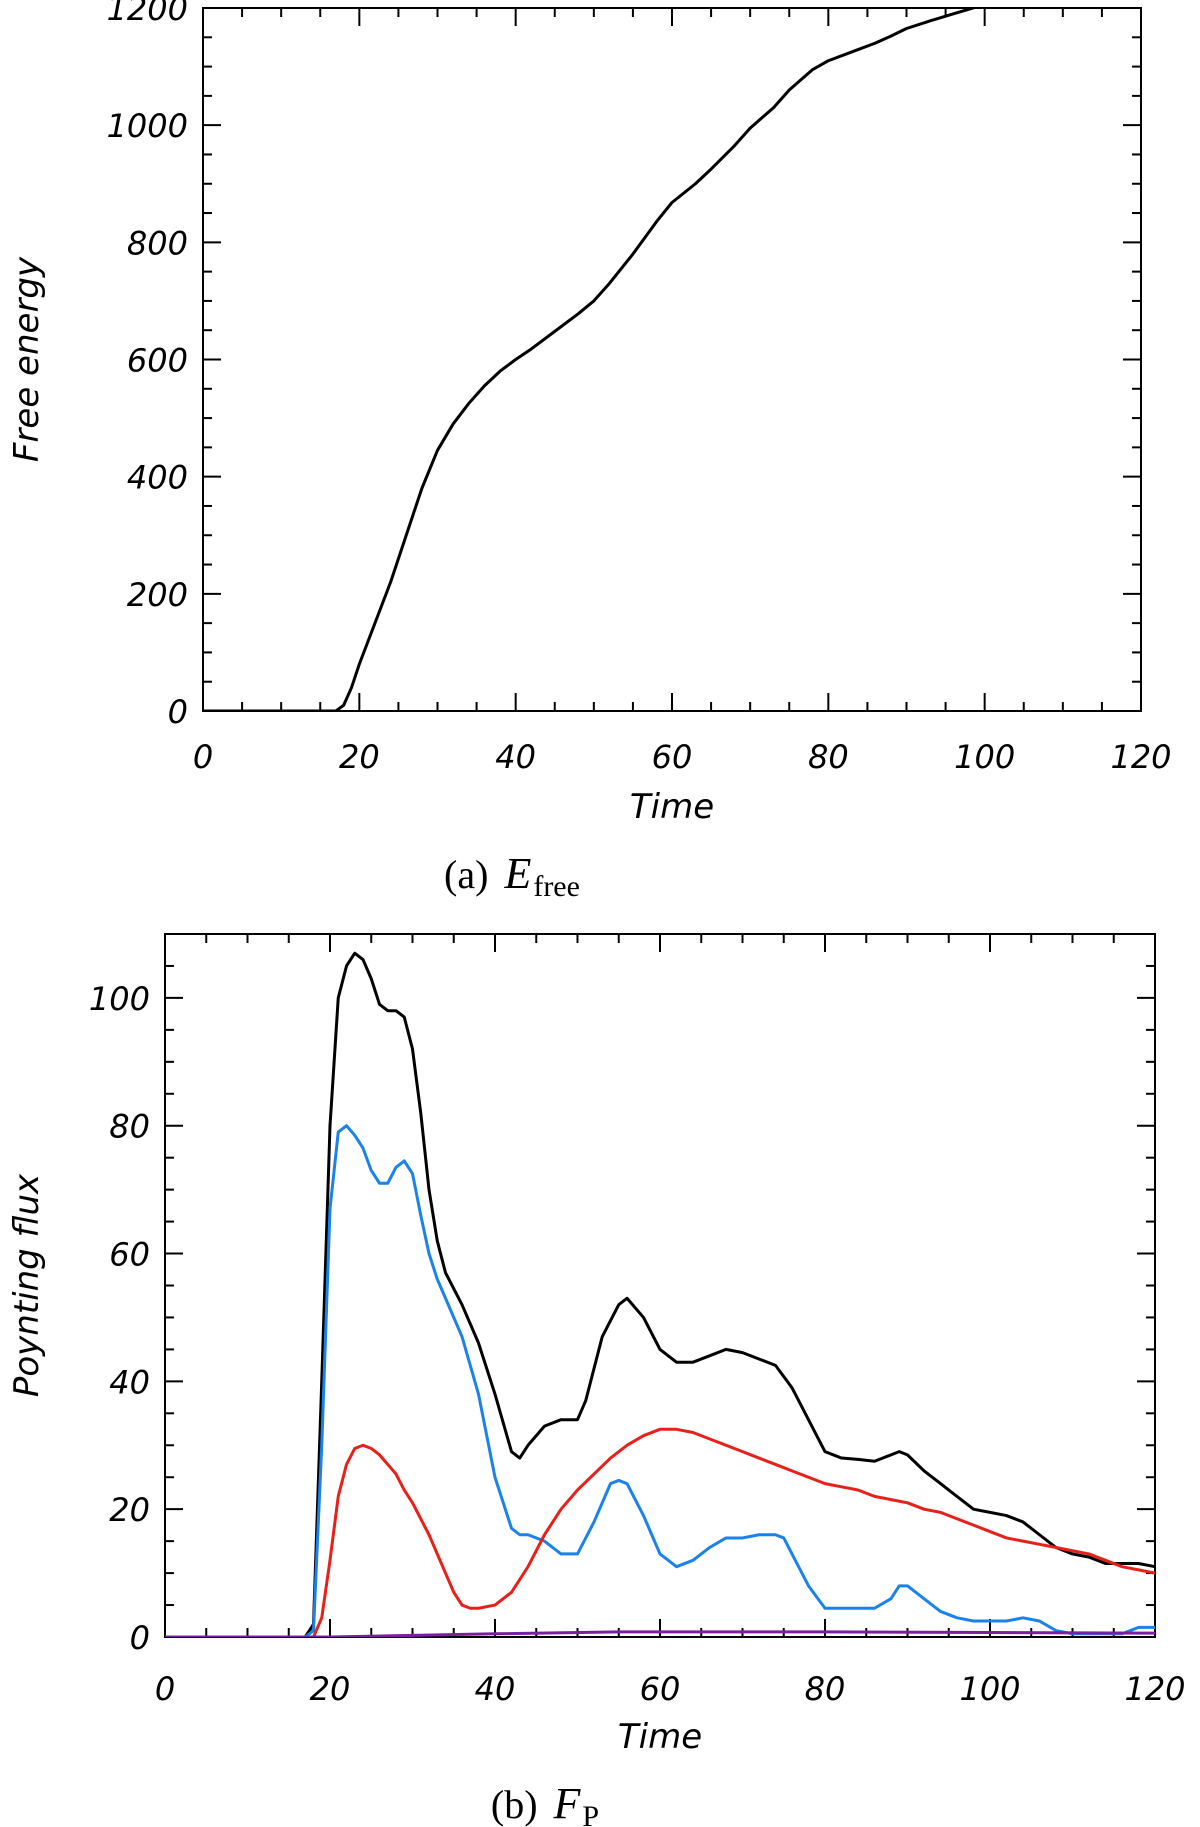 The width and height of the screenshot is (1200, 1827). What do you see at coordinates (515, 757) in the screenshot?
I see `chart-a-x-tick-label: 40` at bounding box center [515, 757].